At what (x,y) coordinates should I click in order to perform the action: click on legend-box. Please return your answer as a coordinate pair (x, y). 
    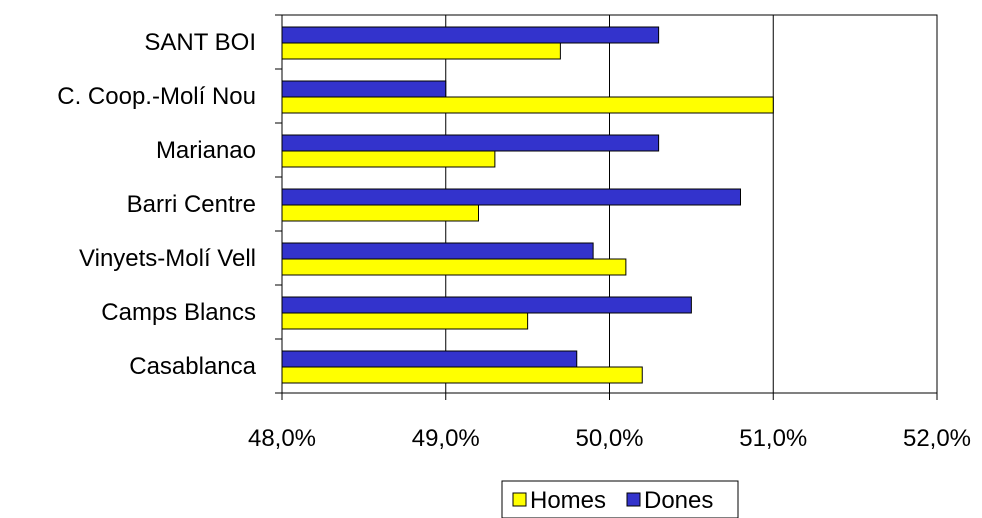
    Looking at the image, I should click on (620, 499).